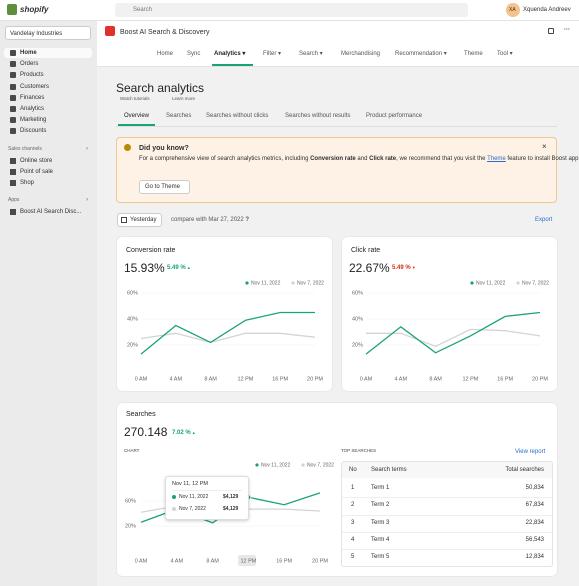 This screenshot has height=586, width=579. I want to click on tooltip-name: Nov 7, 2022, so click(192, 509).